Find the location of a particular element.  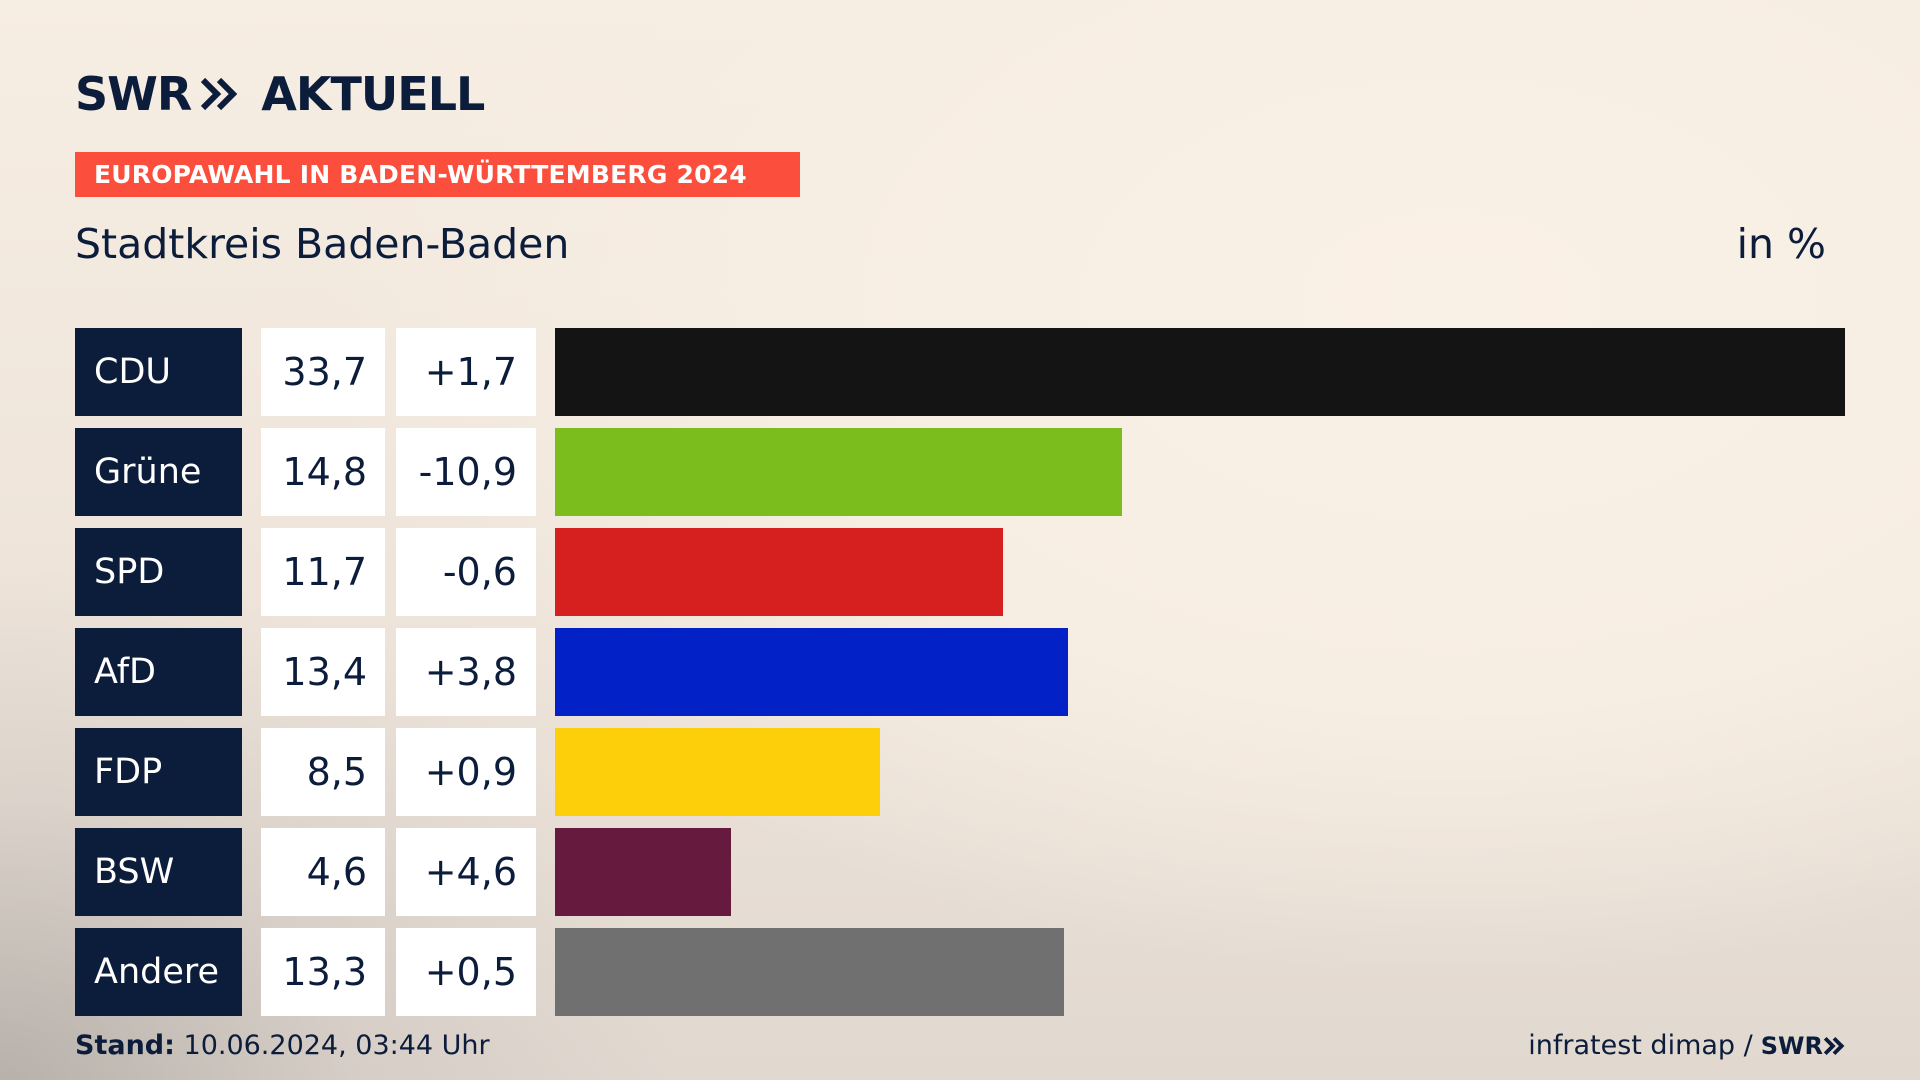

footer-source: infratest dimap / SWR is located at coordinates (1686, 1045).